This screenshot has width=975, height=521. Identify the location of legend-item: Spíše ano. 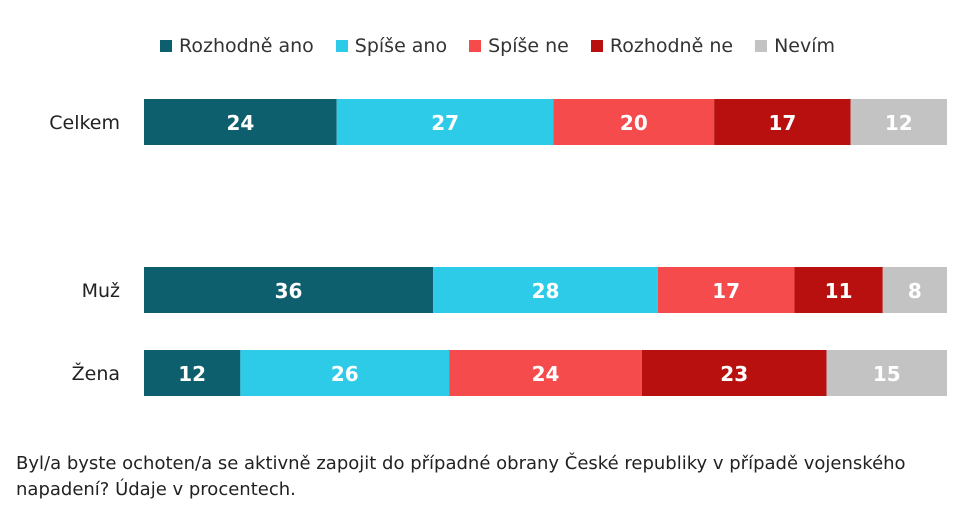
(391, 46).